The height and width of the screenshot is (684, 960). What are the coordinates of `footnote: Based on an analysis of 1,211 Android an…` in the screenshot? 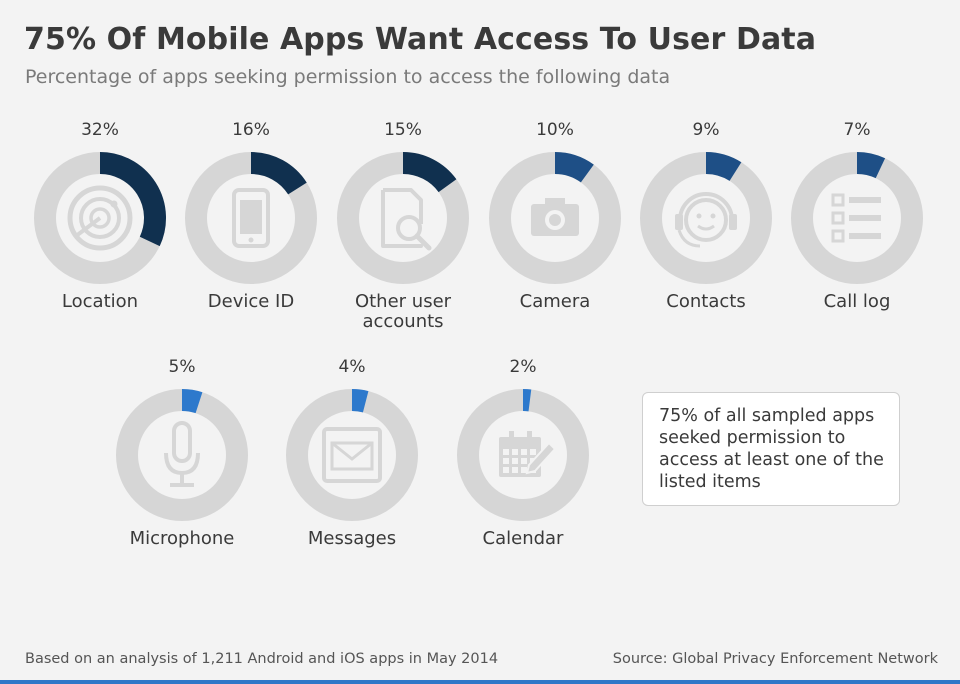 It's located at (262, 659).